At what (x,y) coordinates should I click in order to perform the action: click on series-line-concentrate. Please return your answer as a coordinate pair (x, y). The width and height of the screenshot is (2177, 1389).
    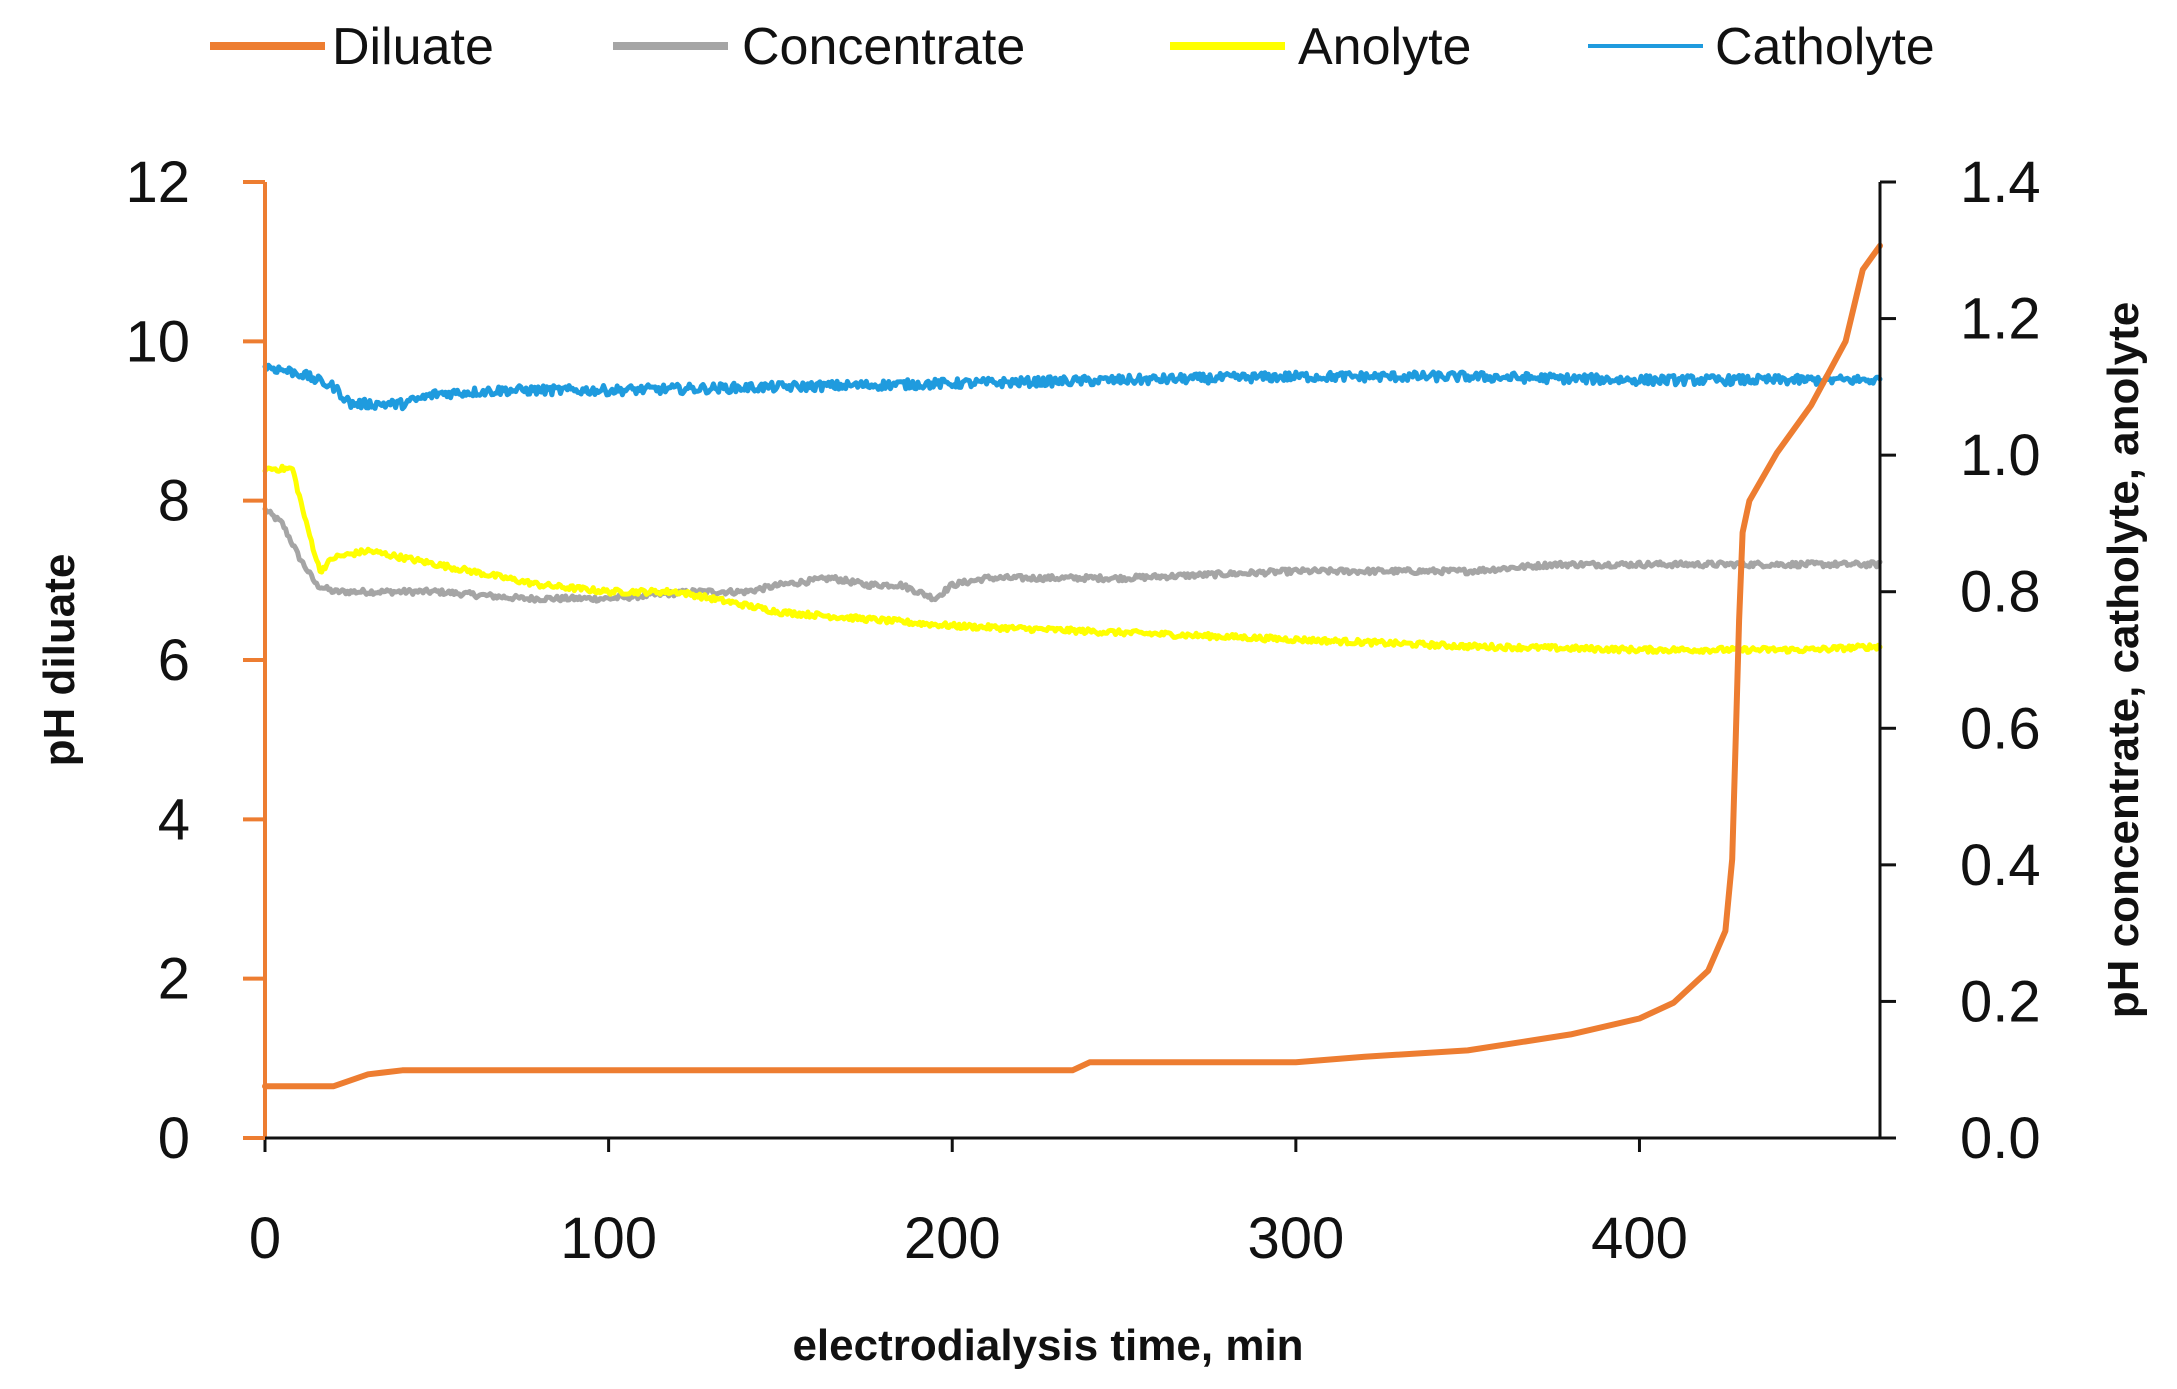
    Looking at the image, I should click on (1072, 555).